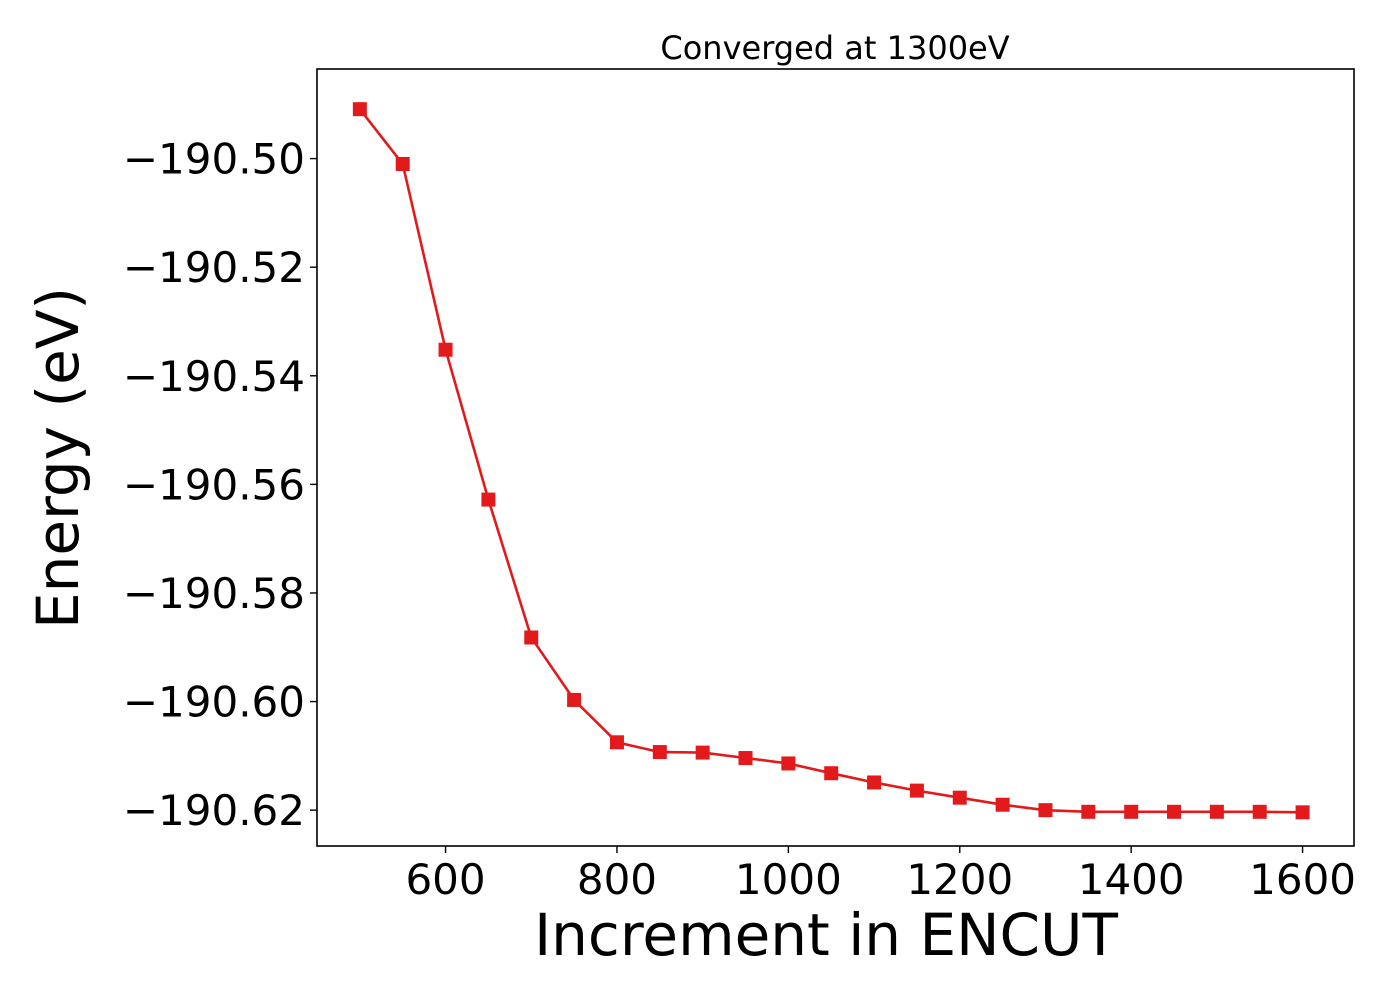  Describe the element at coordinates (214, 159) in the screenshot. I see `y-tick-label: −190.50` at that location.